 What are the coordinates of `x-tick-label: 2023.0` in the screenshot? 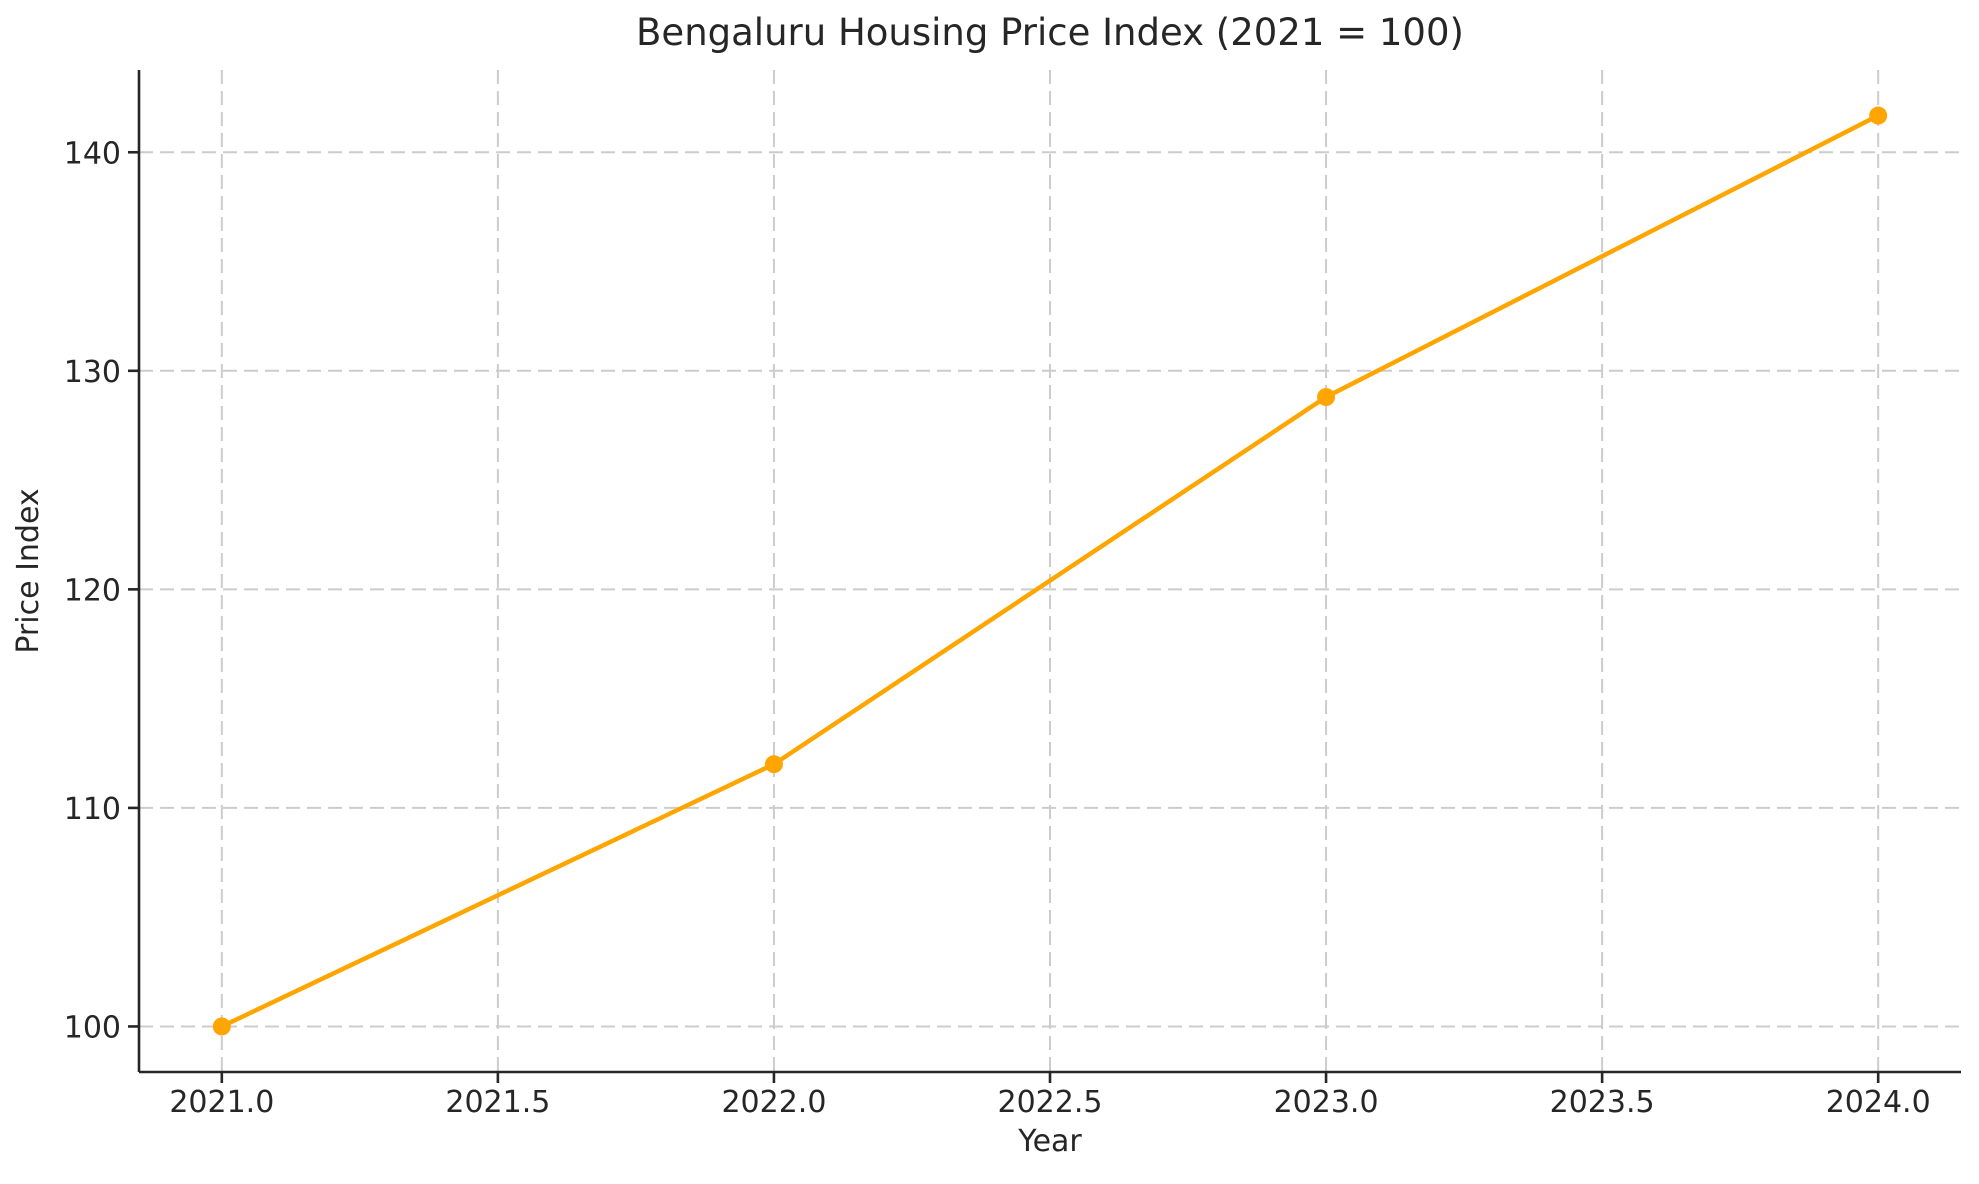 It's located at (1326, 1102).